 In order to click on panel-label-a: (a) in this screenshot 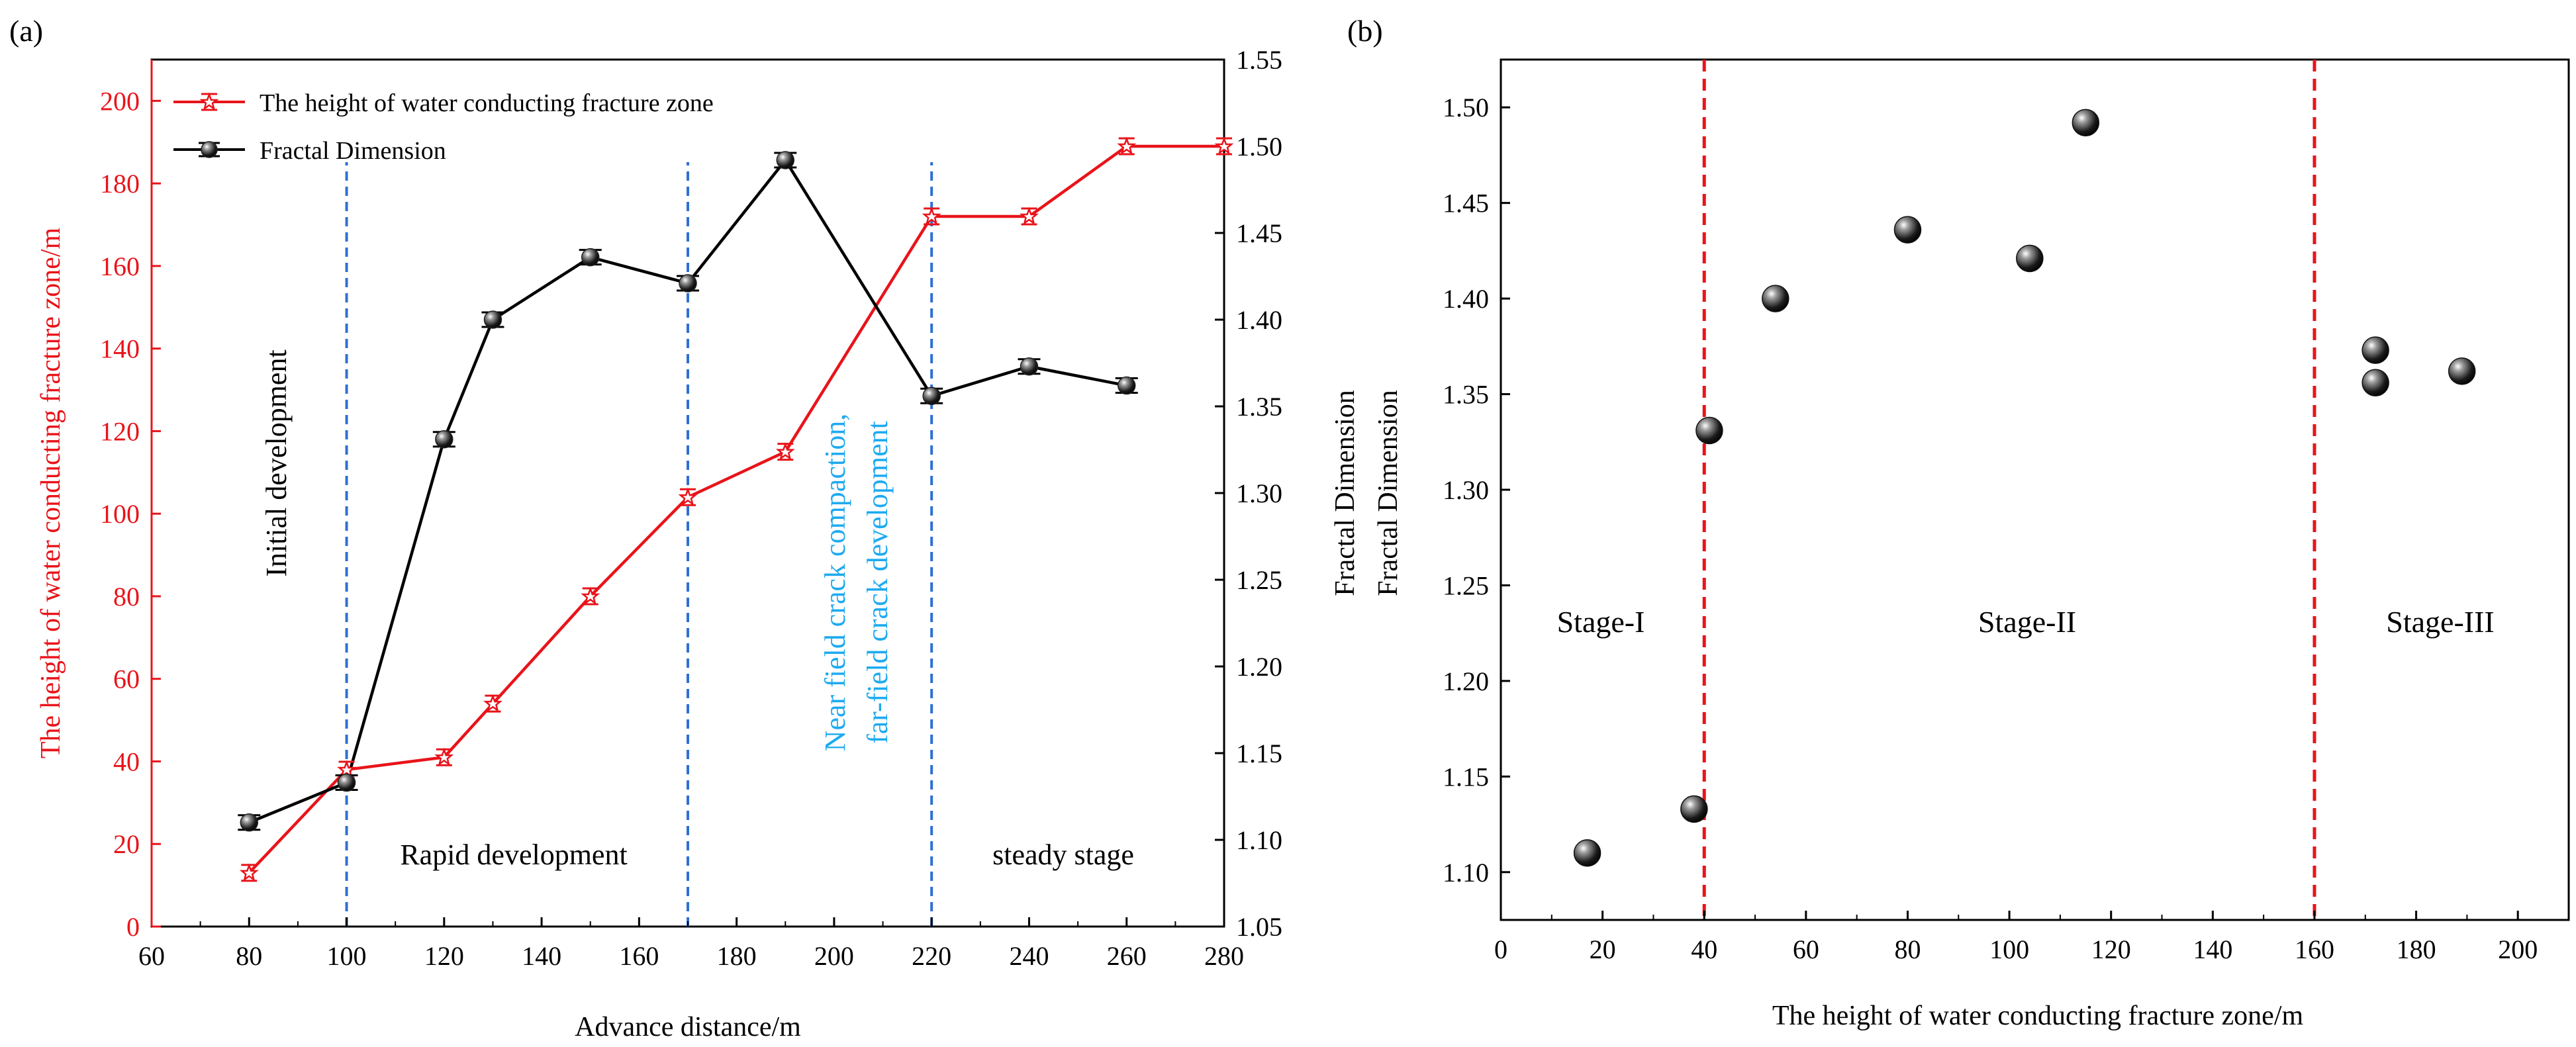, I will do `click(26, 31)`.